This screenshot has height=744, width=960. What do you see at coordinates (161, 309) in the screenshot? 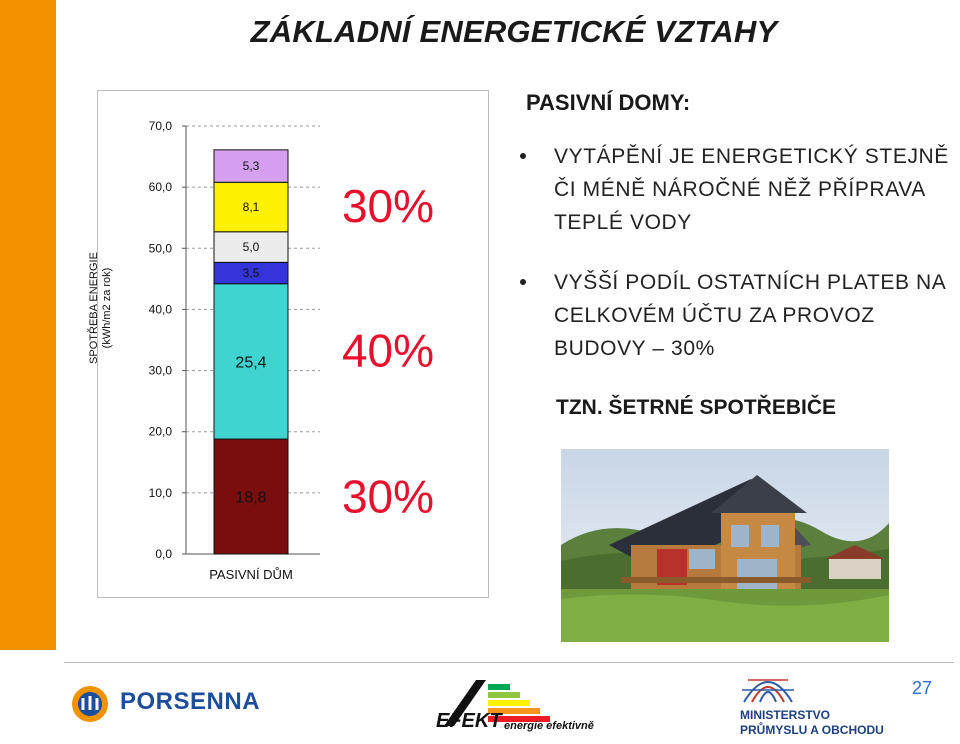
I see `y-tick-label: 40,0` at bounding box center [161, 309].